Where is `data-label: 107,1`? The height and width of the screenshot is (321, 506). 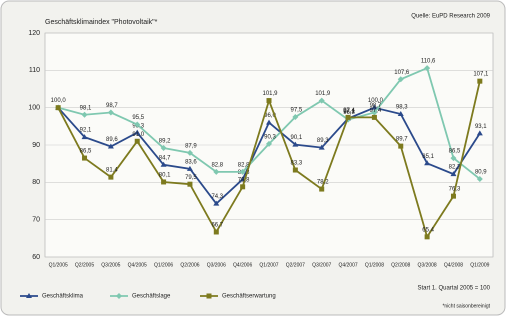 data-label: 107,1 is located at coordinates (481, 75).